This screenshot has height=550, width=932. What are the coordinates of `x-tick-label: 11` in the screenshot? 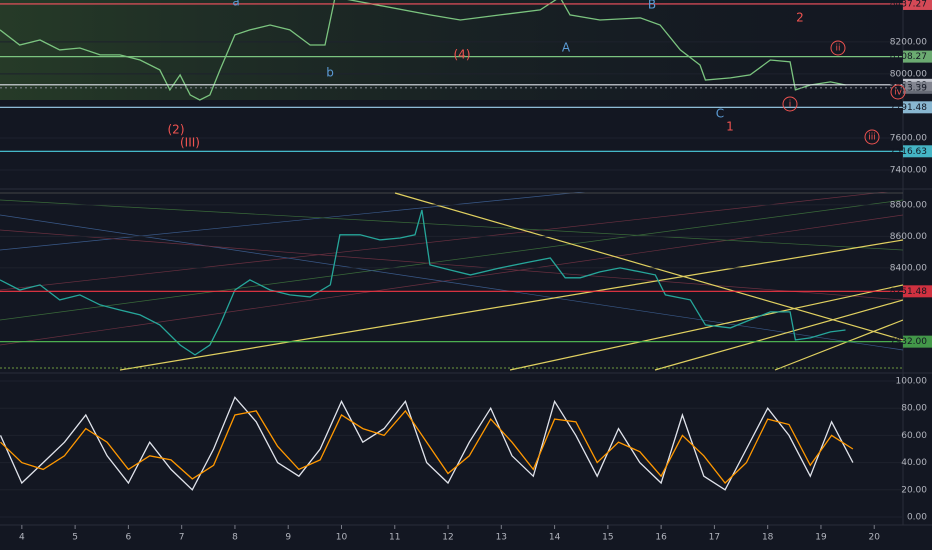 It's located at (394, 538).